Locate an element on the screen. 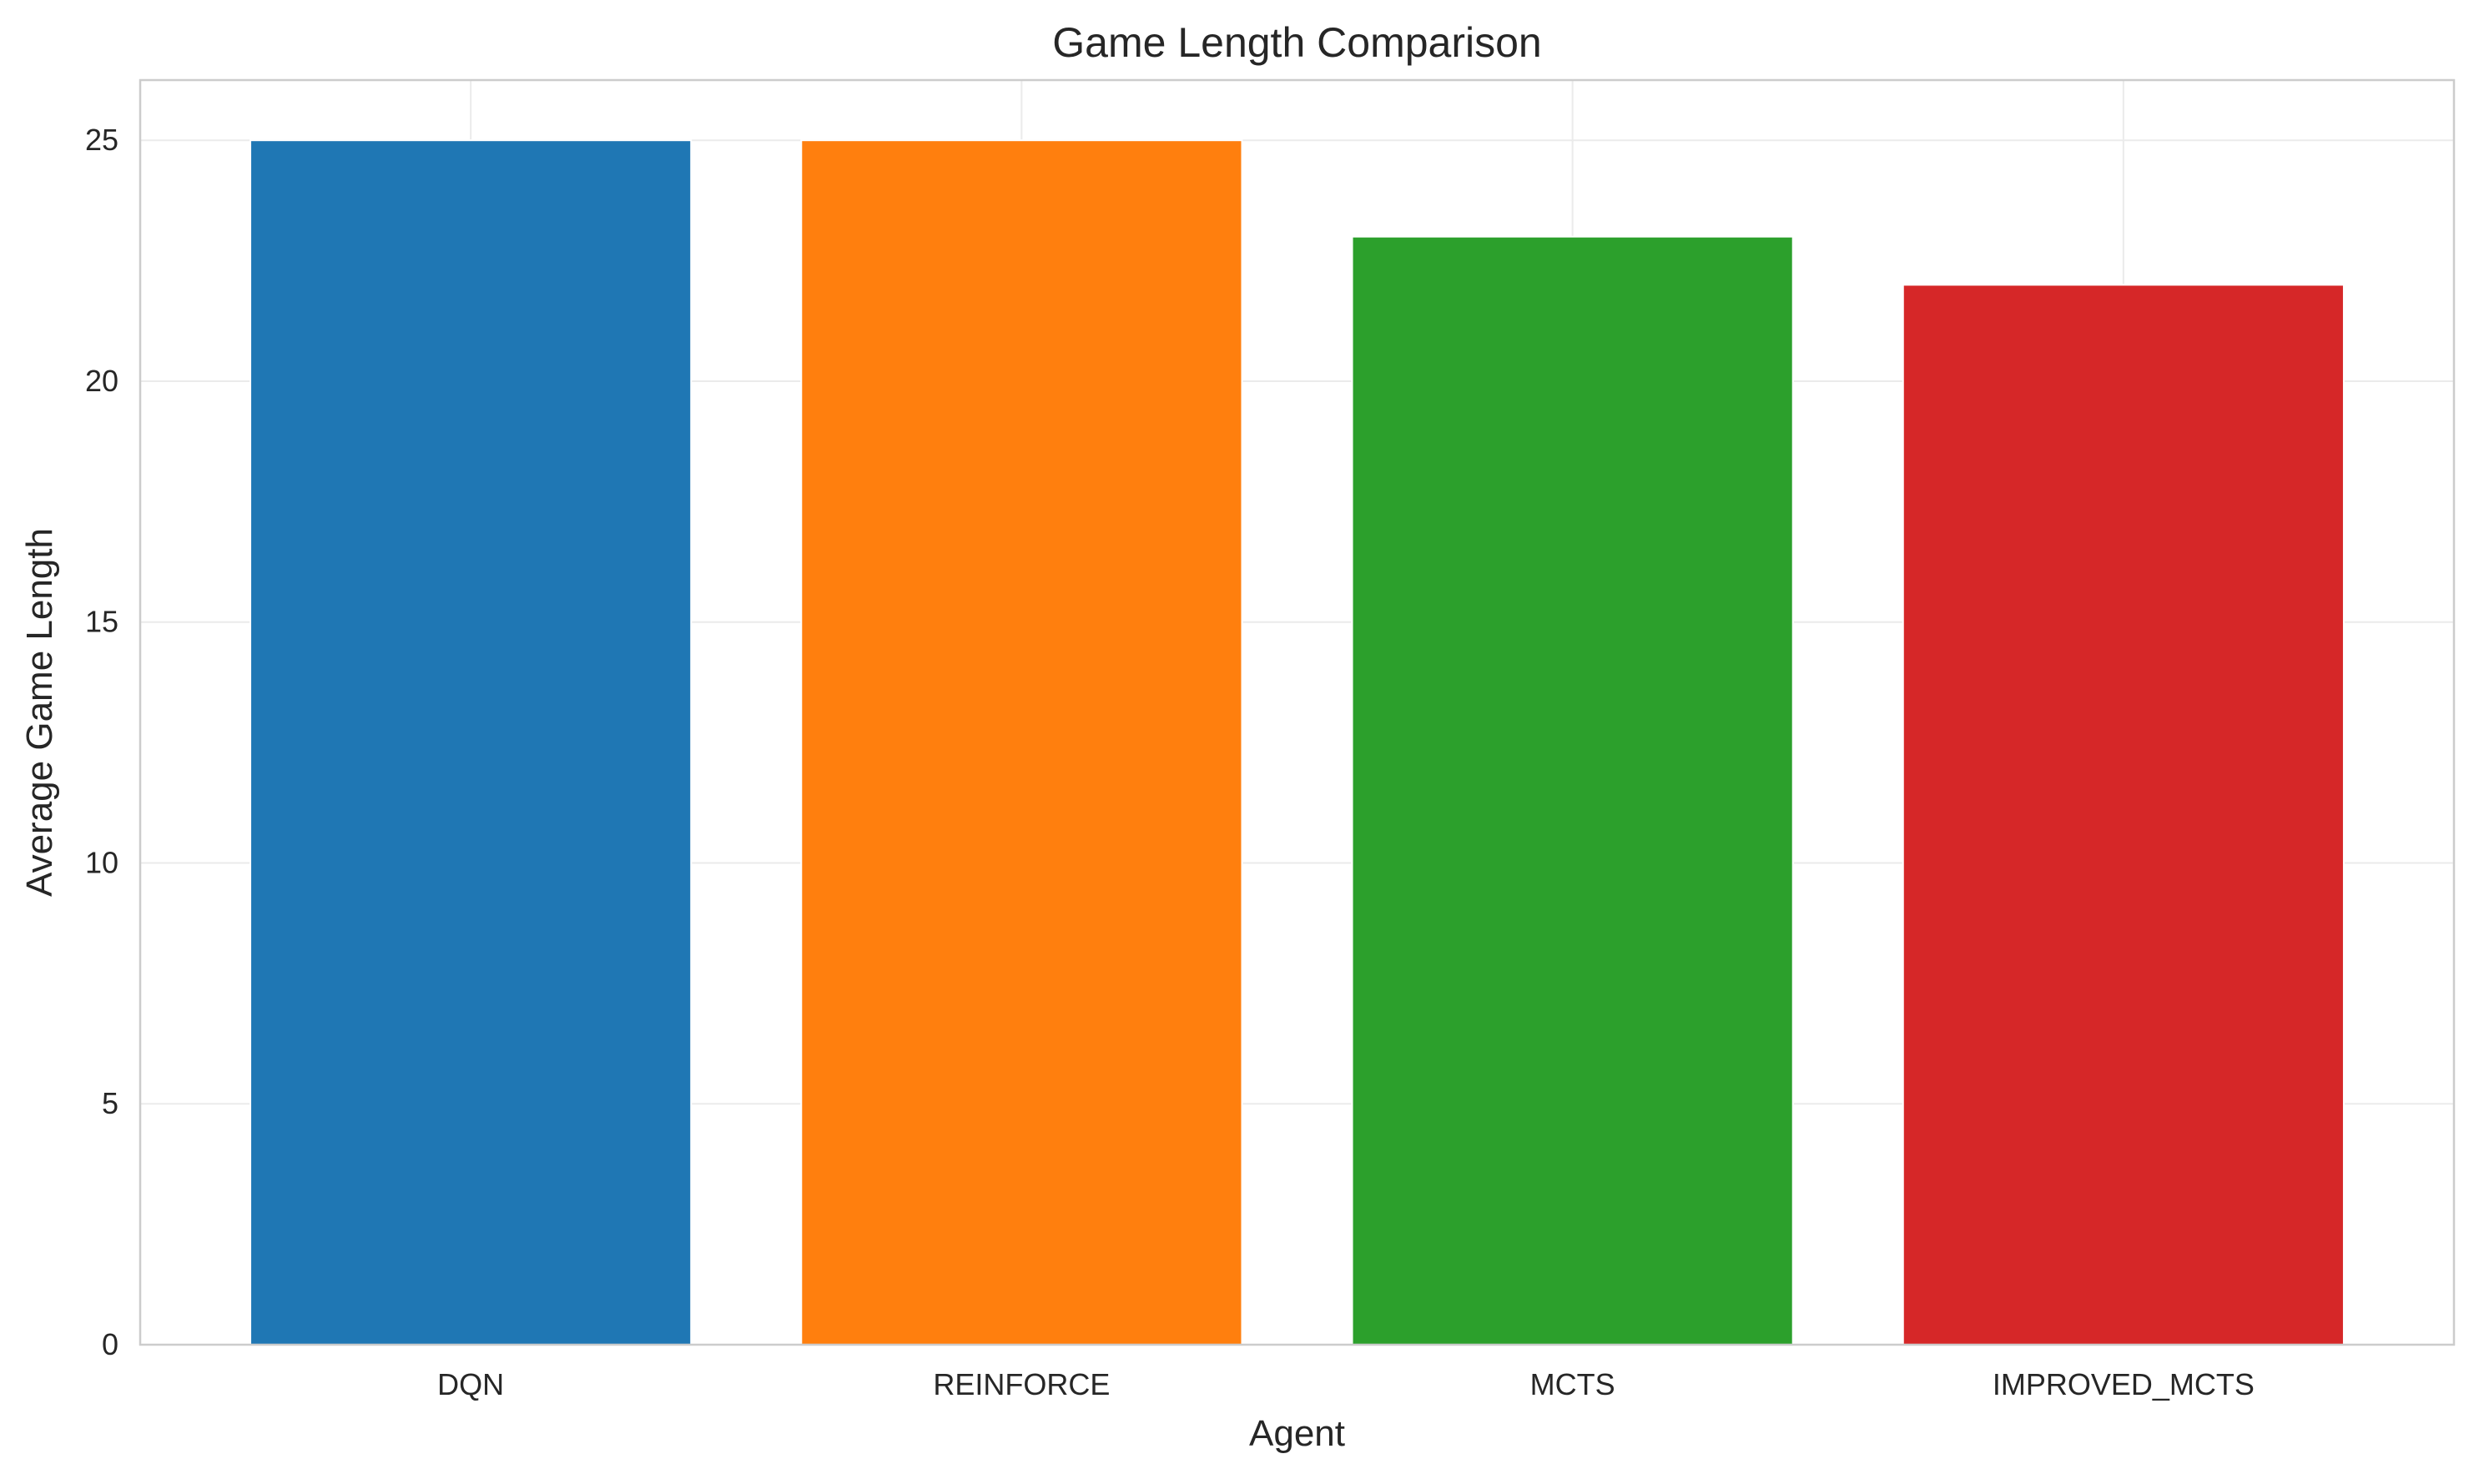 The image size is (2479, 1484). x-tick-label: IMPROVED_MCTS is located at coordinates (2124, 1384).